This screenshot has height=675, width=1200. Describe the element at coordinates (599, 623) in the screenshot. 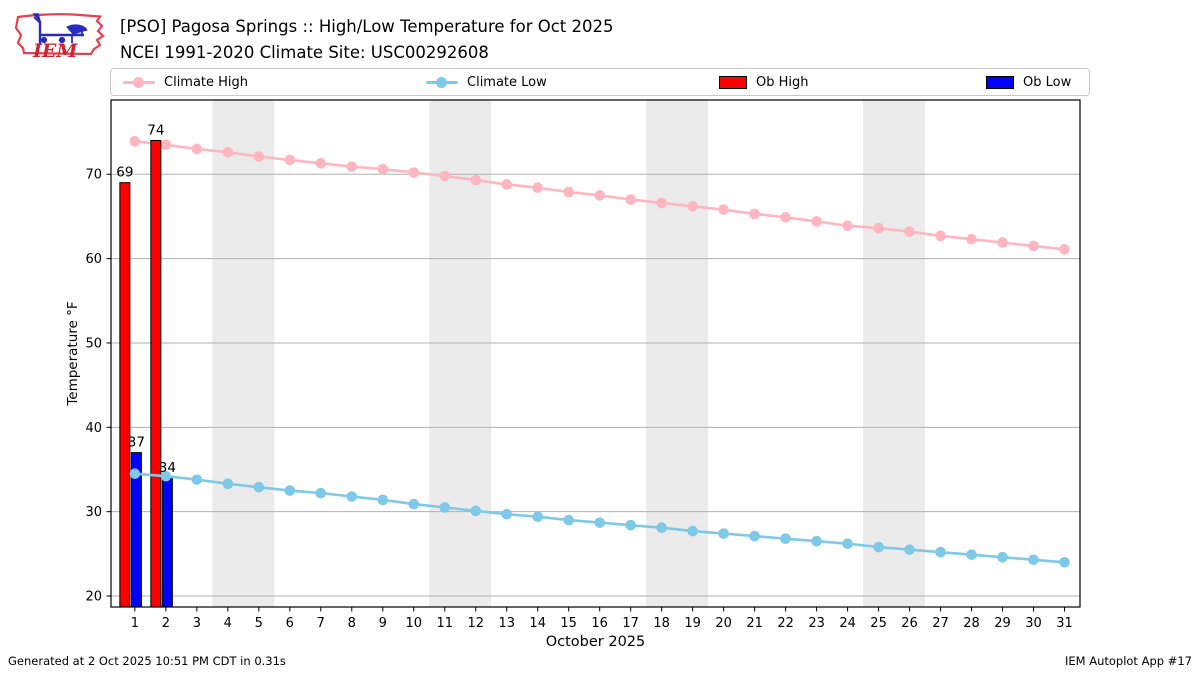

I see `x-tick-label: 16` at that location.